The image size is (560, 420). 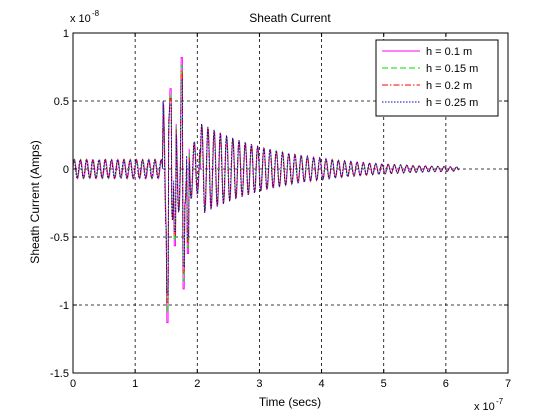 I want to click on legend-entry: h = 0.1 m, so click(x=449, y=52).